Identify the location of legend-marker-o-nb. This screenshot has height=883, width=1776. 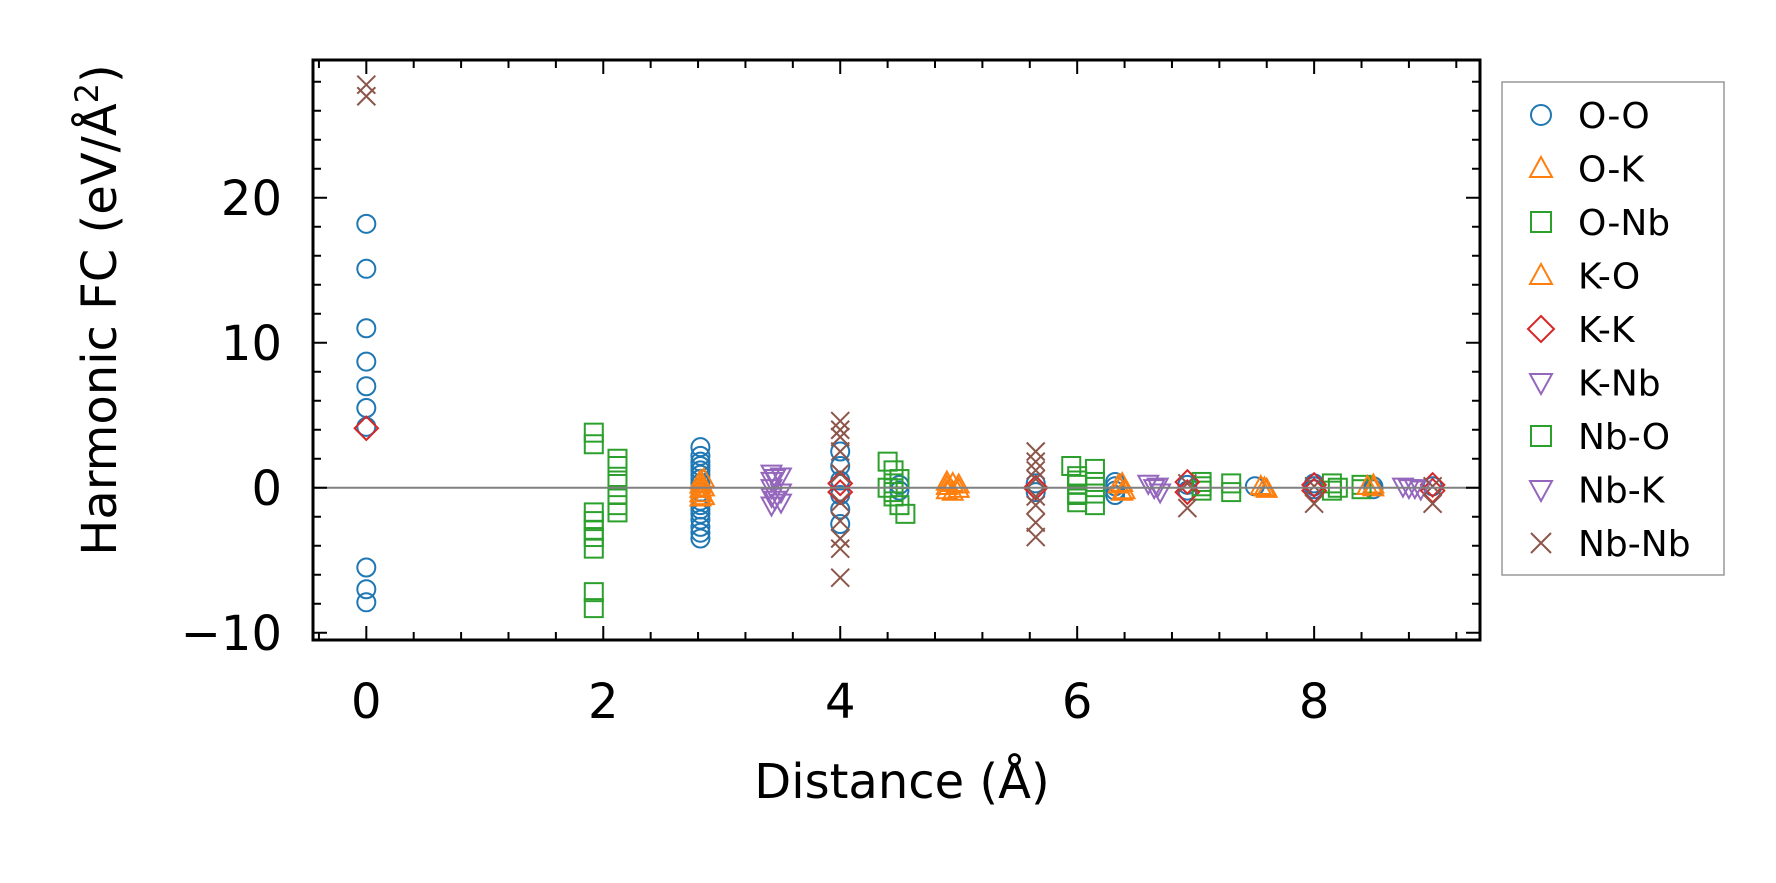
(1541, 222).